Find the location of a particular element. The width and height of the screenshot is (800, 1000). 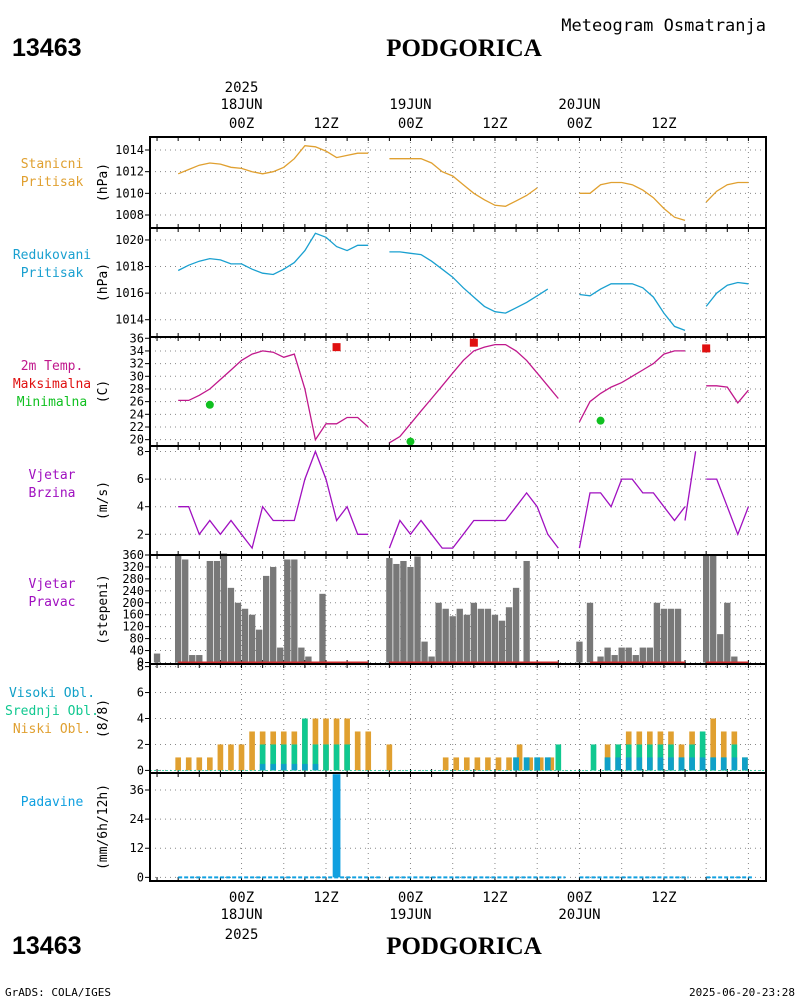

y-axis-title: (8/8) is located at coordinates (103, 718).